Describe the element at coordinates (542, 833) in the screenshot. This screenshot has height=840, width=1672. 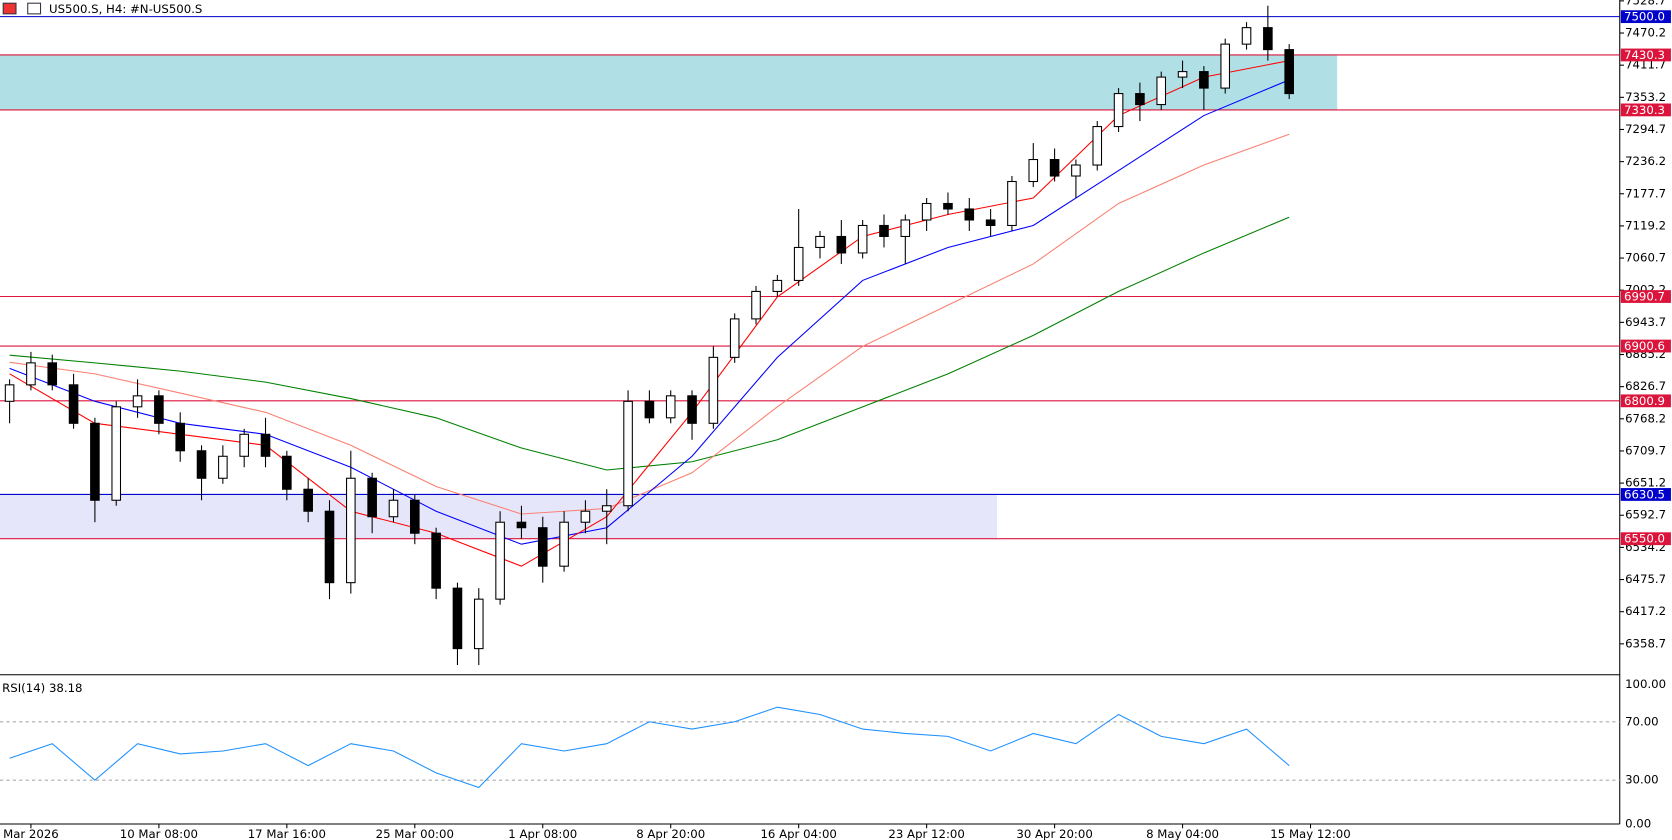
I see `x-tick-label: 1 Apr 08:00` at that location.